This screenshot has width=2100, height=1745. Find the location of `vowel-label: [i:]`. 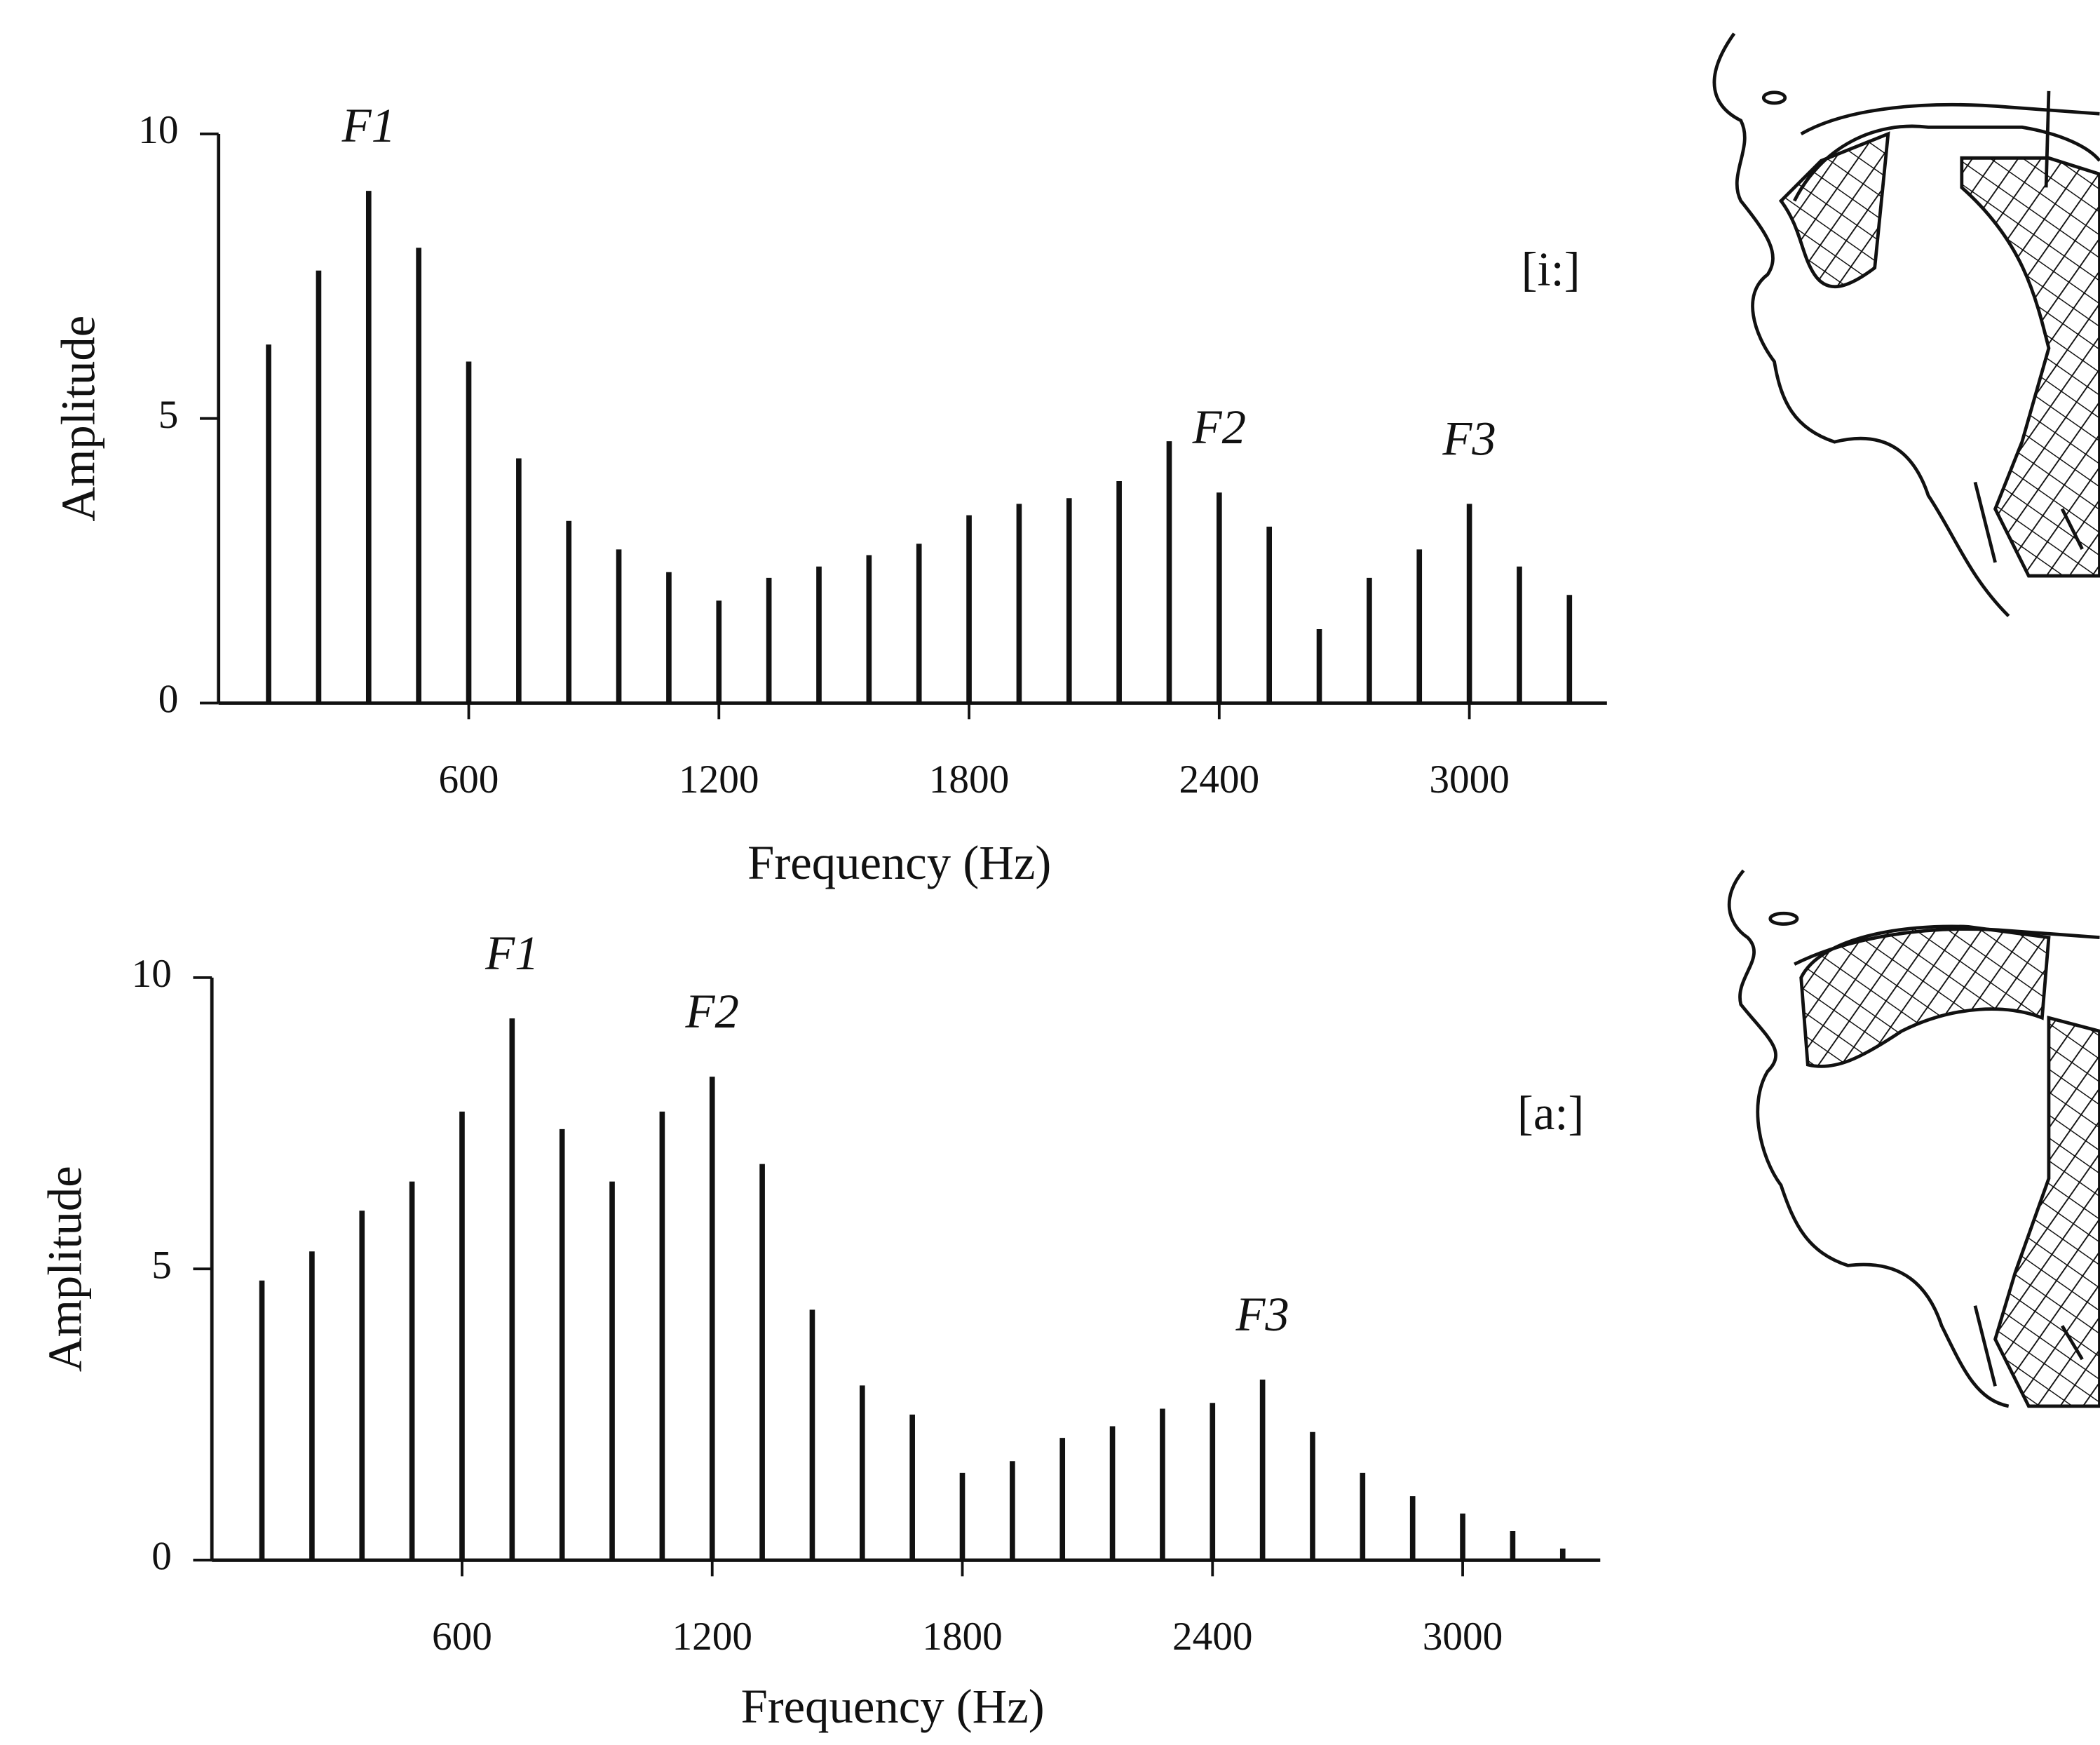

vowel-label: [i:] is located at coordinates (1551, 269).